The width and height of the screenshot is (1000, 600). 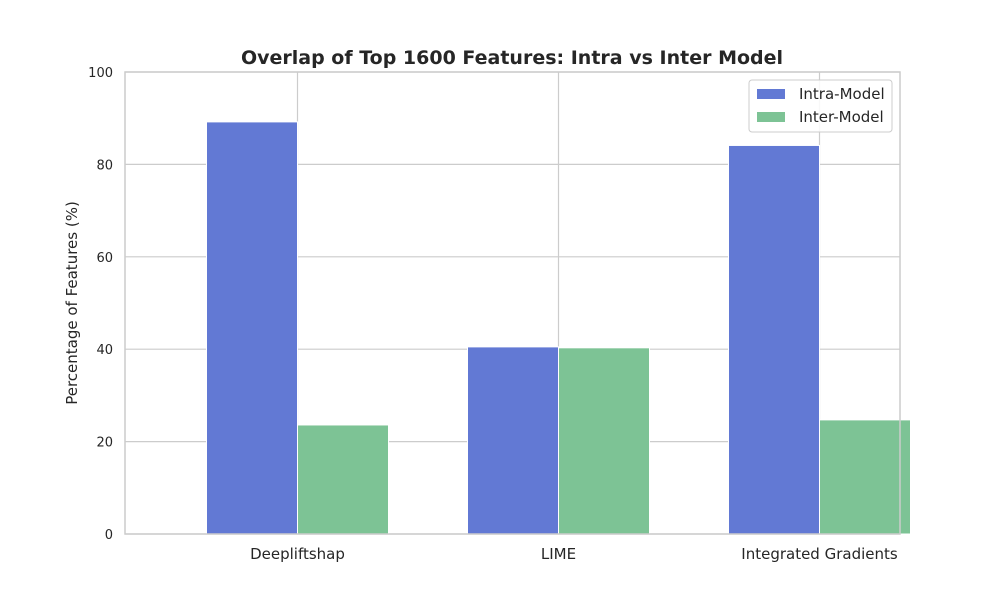 I want to click on y-tick-label: 40, so click(x=104, y=350).